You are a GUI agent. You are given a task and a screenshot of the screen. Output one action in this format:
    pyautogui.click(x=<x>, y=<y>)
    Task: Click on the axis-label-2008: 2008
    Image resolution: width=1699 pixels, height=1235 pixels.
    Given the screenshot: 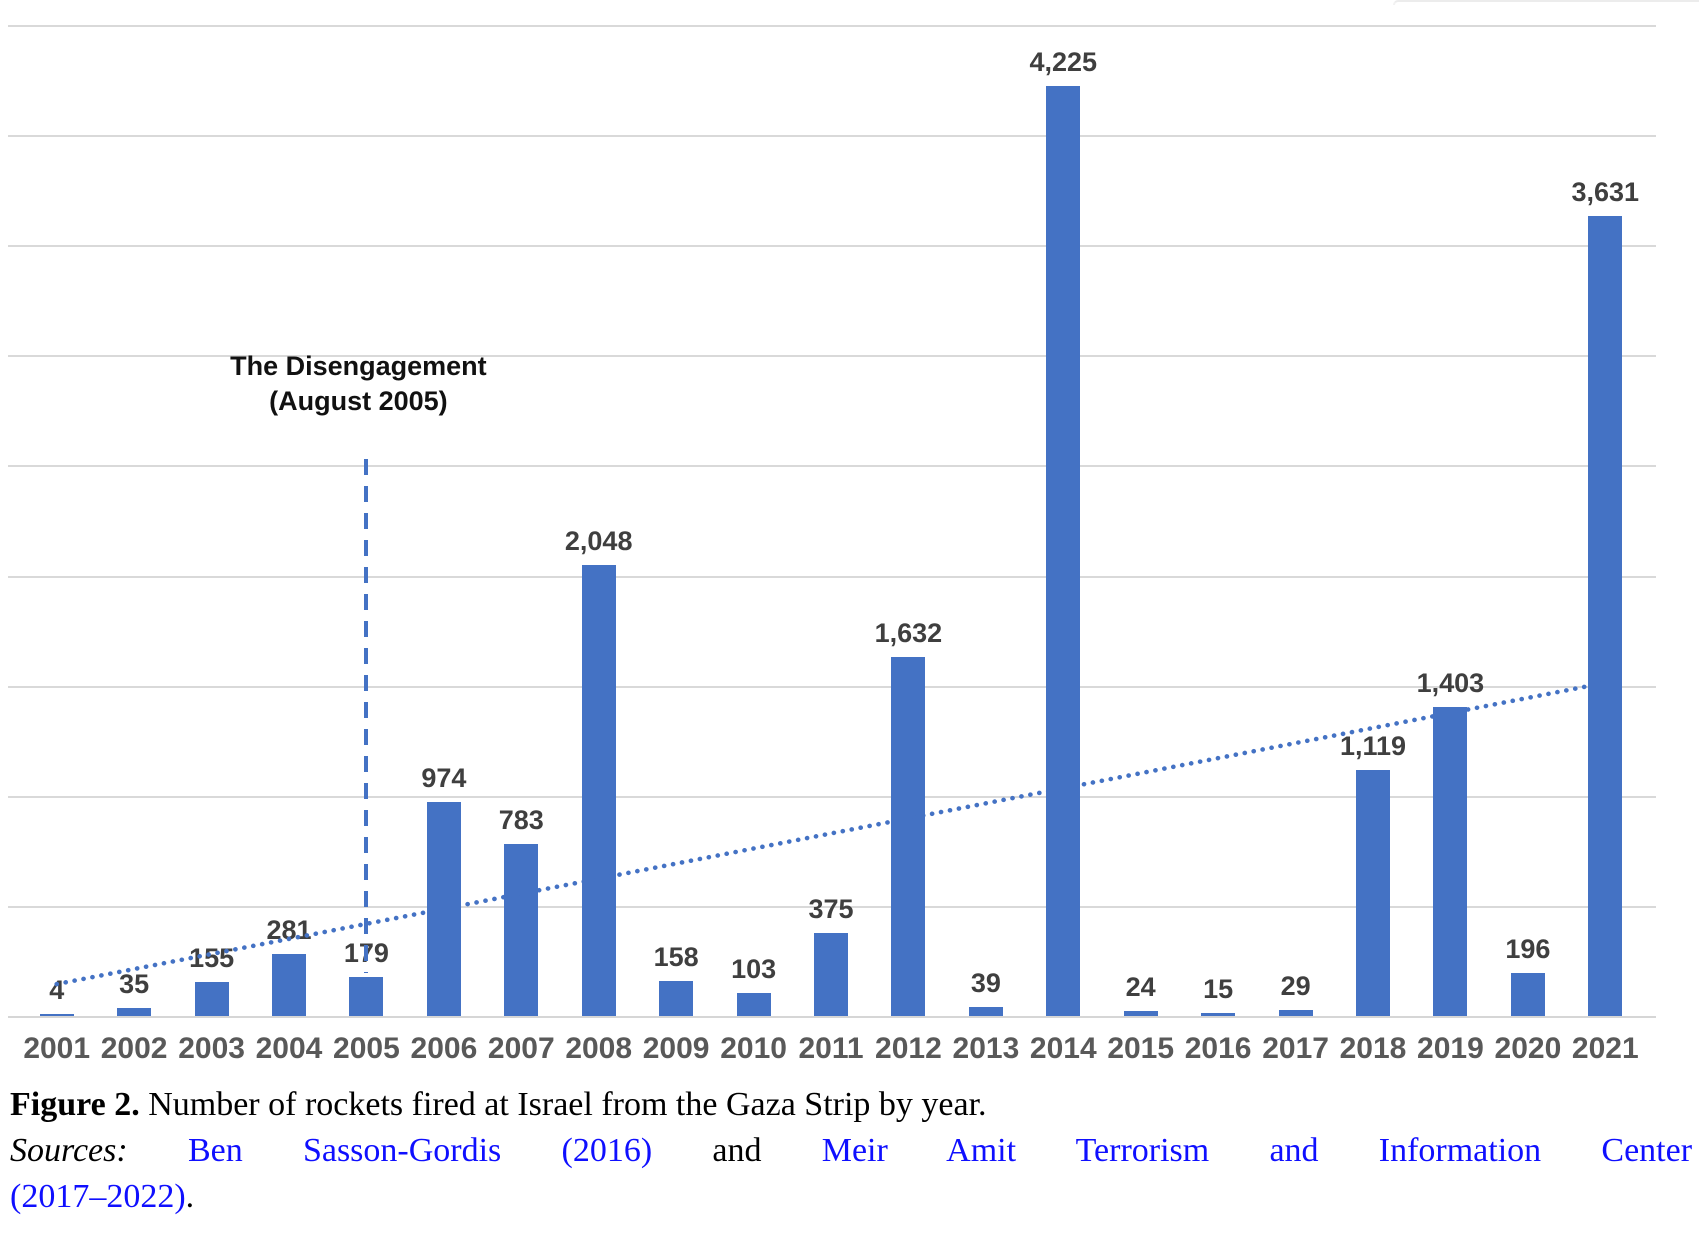 What is the action you would take?
    pyautogui.click(x=599, y=1048)
    